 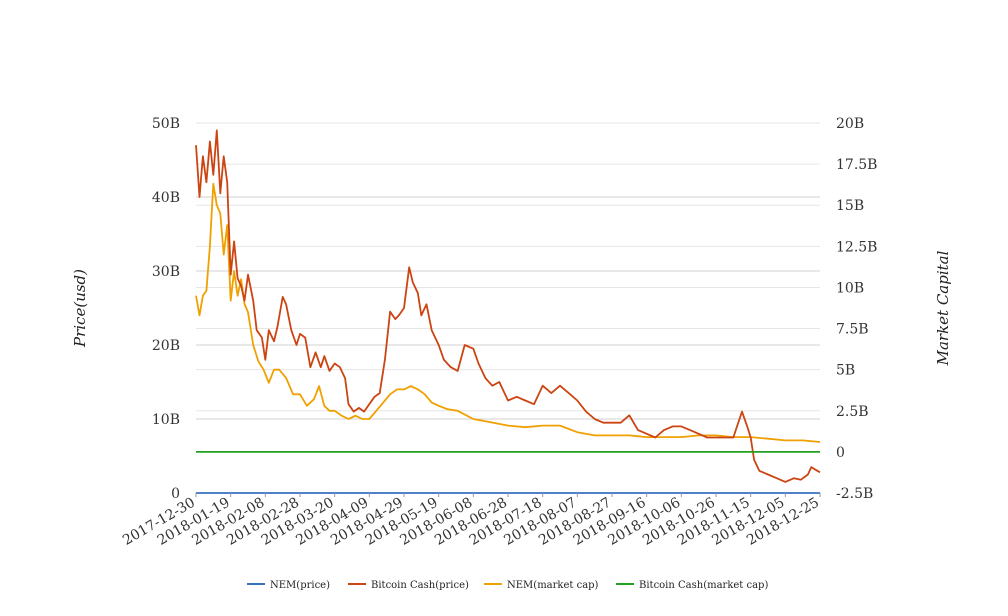 What do you see at coordinates (852, 330) in the screenshot?
I see `y-right-tick-label: 7.5B` at bounding box center [852, 330].